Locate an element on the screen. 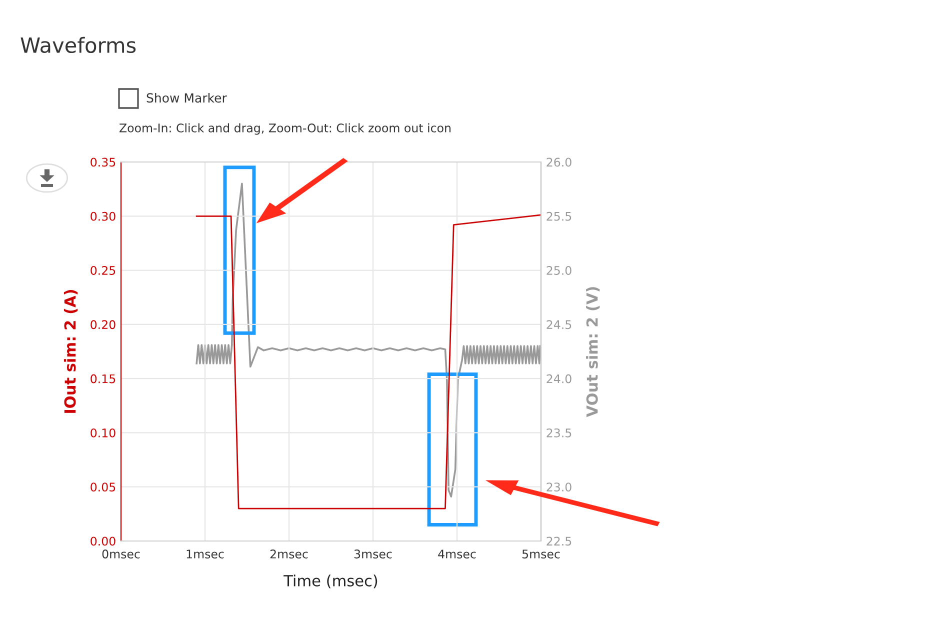 The image size is (925, 636). y-tick-label: 0.20 is located at coordinates (103, 325).